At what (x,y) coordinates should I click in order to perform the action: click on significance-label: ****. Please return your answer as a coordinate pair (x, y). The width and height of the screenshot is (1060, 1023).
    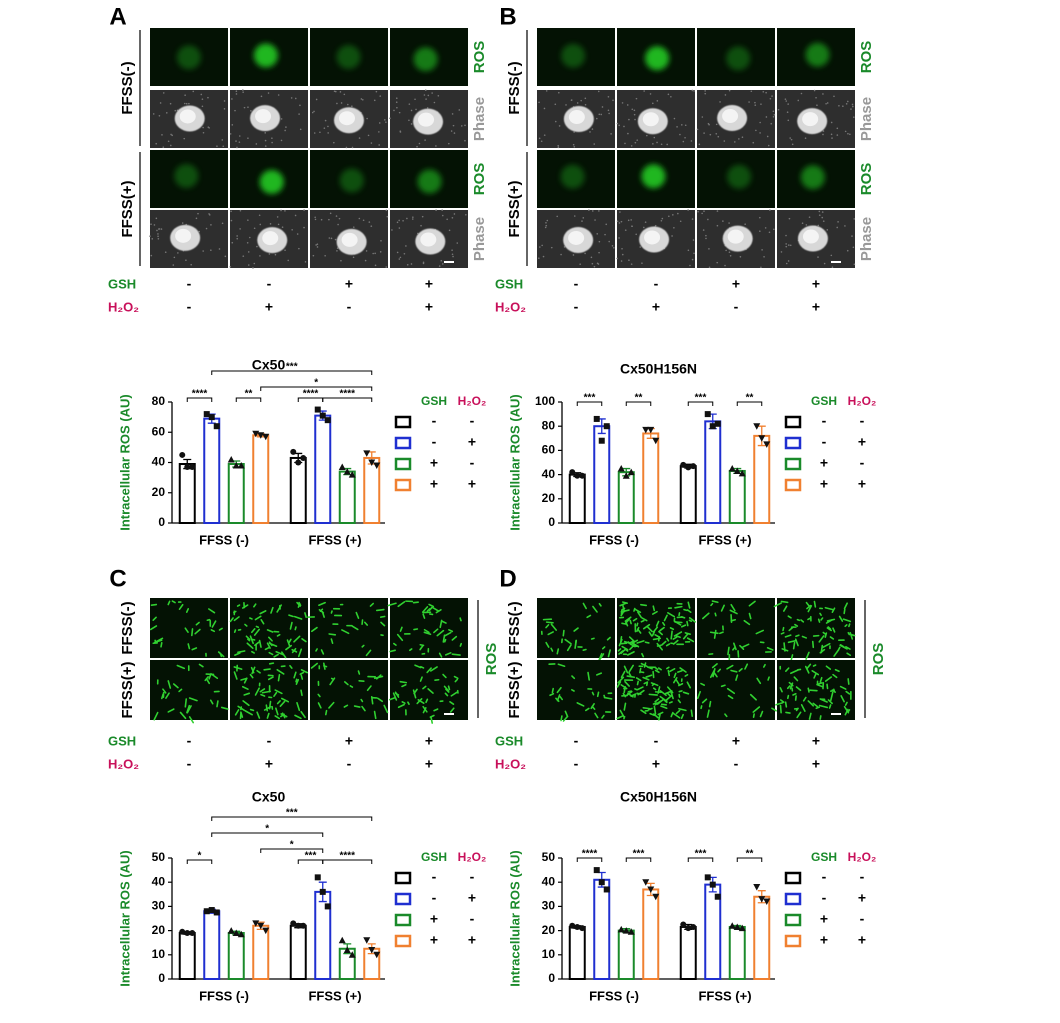
    Looking at the image, I should click on (347, 394).